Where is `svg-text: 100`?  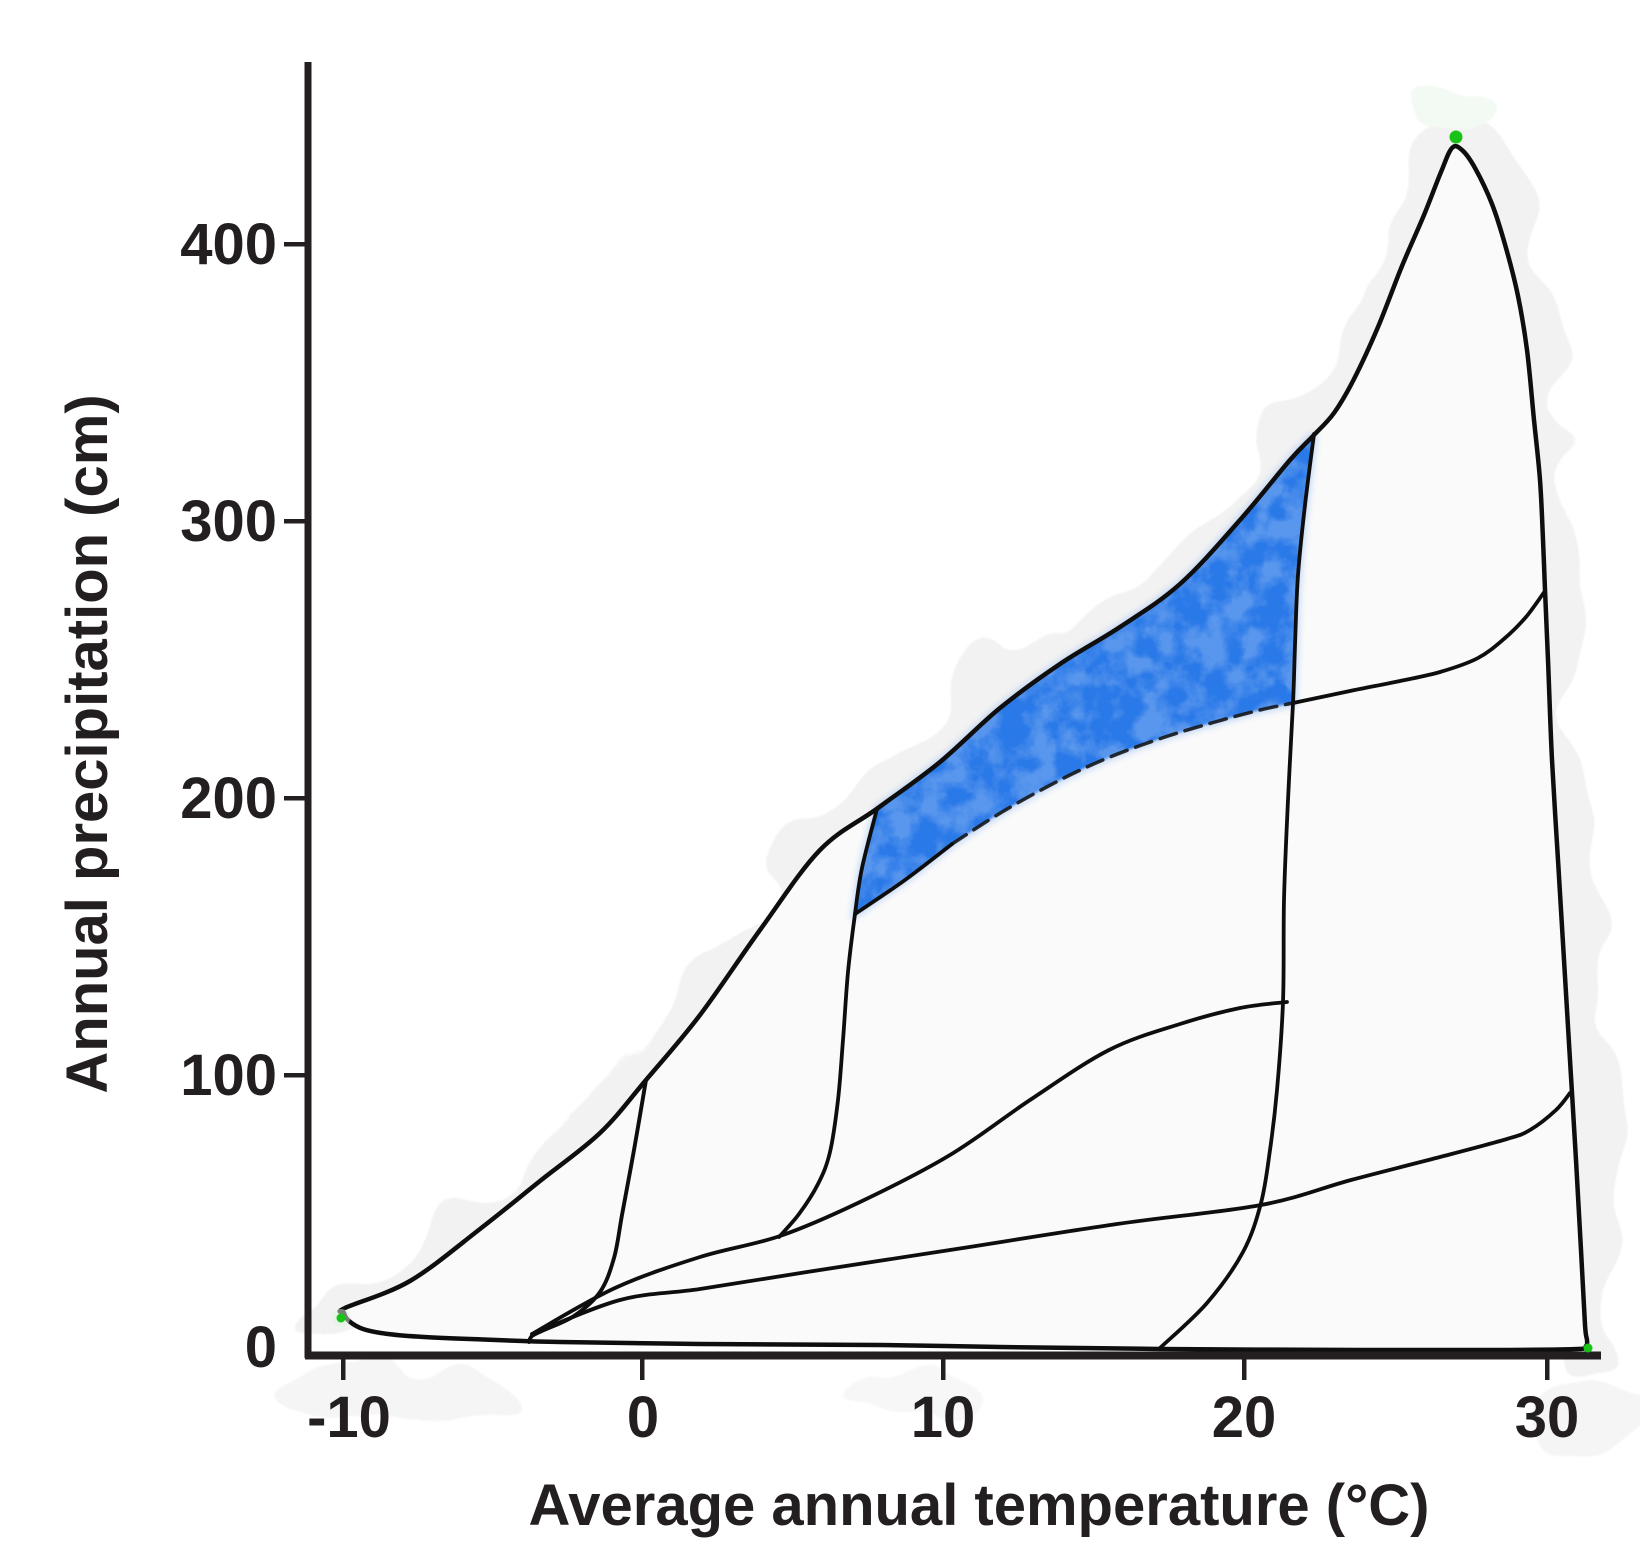 svg-text: 100 is located at coordinates (228, 1075).